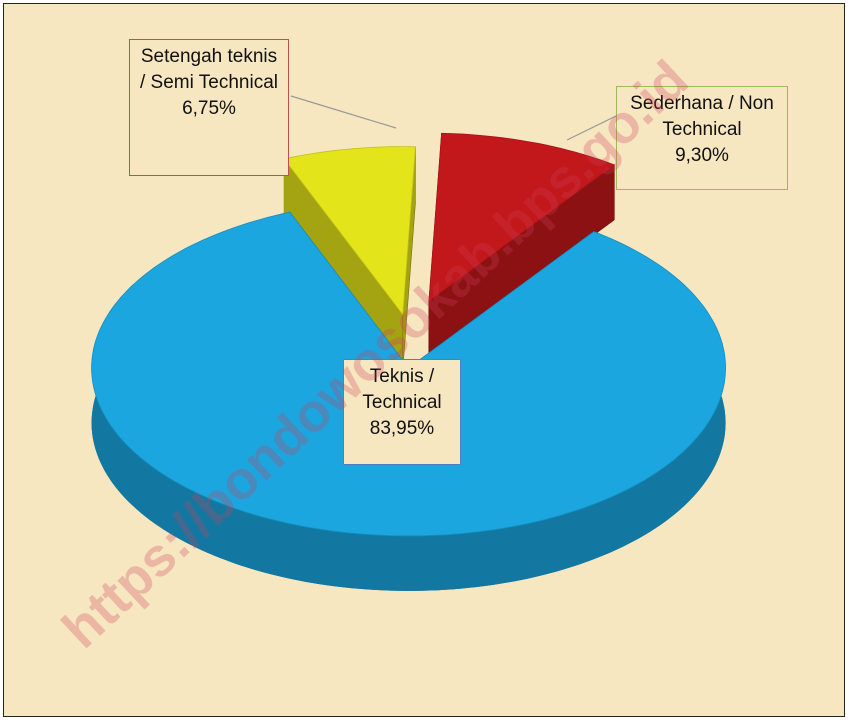  Describe the element at coordinates (209, 69) in the screenshot. I see `label-category: Setengah teknis / Semi Technical` at that location.